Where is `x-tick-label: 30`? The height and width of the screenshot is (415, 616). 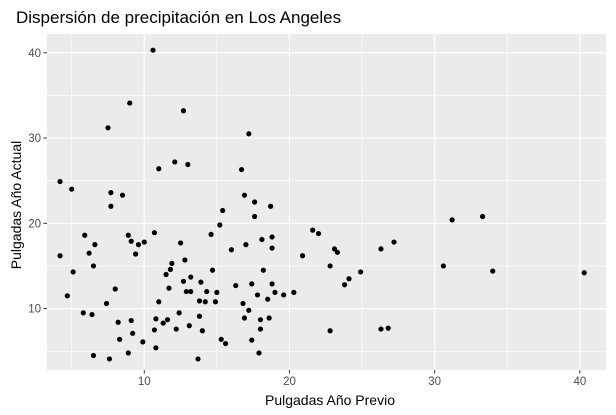 x-tick-label: 30 is located at coordinates (434, 382).